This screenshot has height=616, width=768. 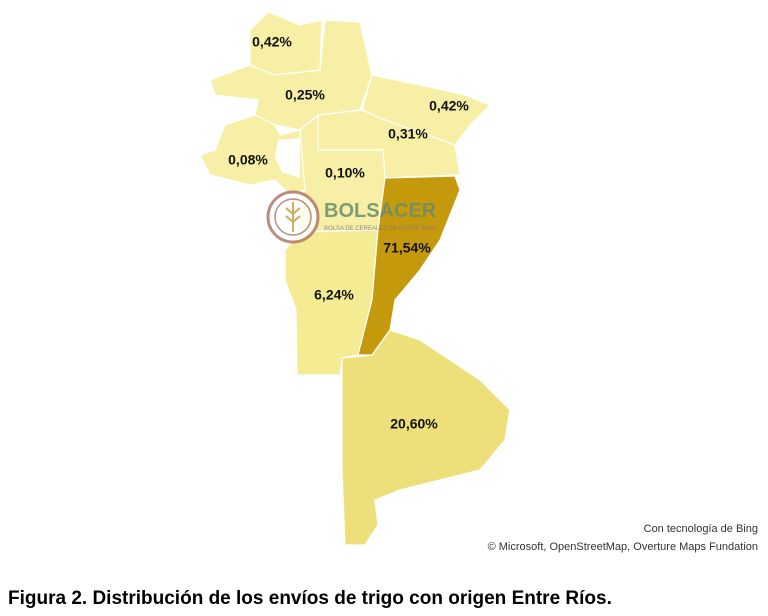 I want to click on logo-name: BOLSACER, so click(x=380, y=211).